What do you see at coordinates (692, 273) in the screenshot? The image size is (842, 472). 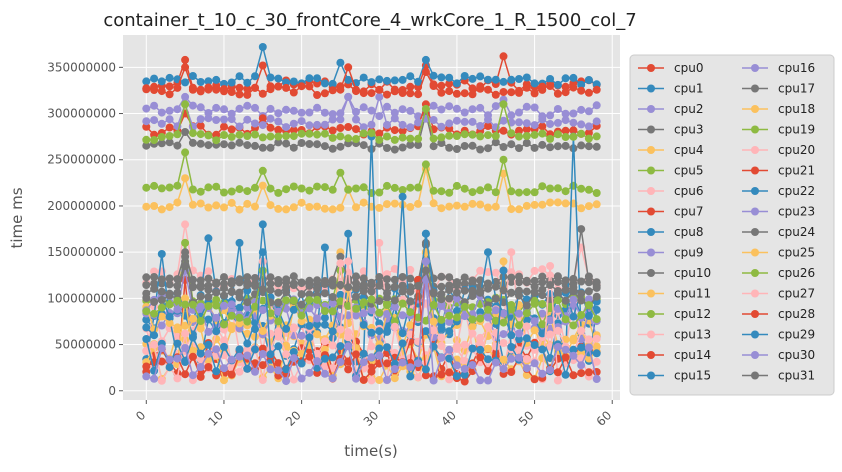 I see `legend-label: cpu10` at bounding box center [692, 273].